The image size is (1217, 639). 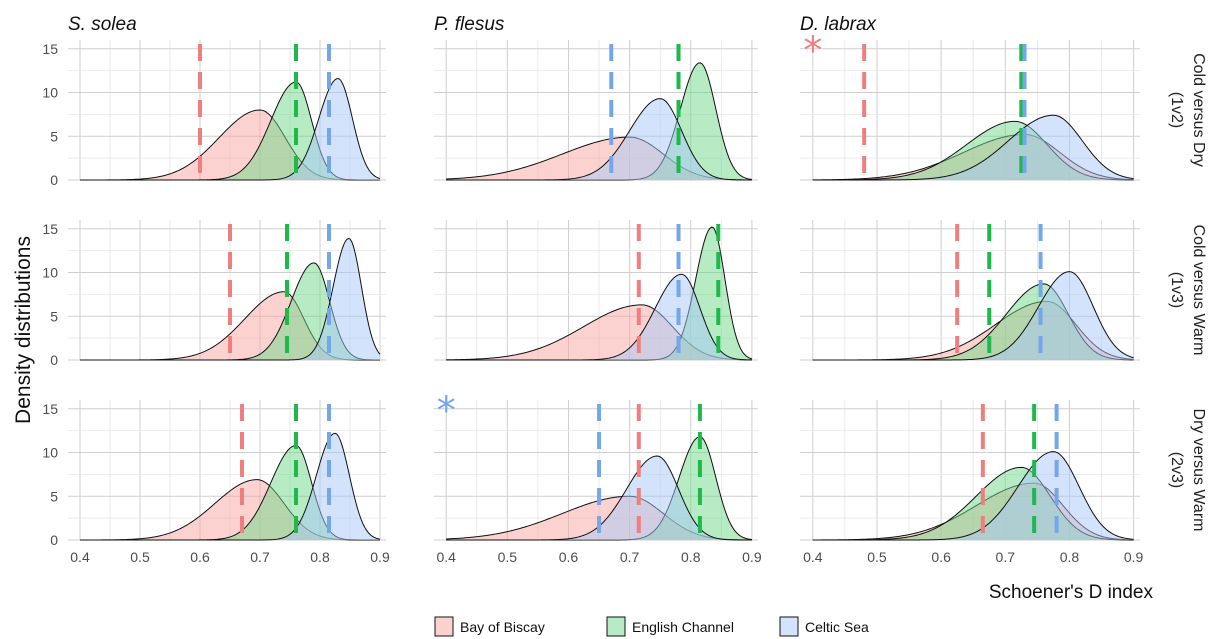 I want to click on strip-label: Cold versus Dry, so click(x=1198, y=110).